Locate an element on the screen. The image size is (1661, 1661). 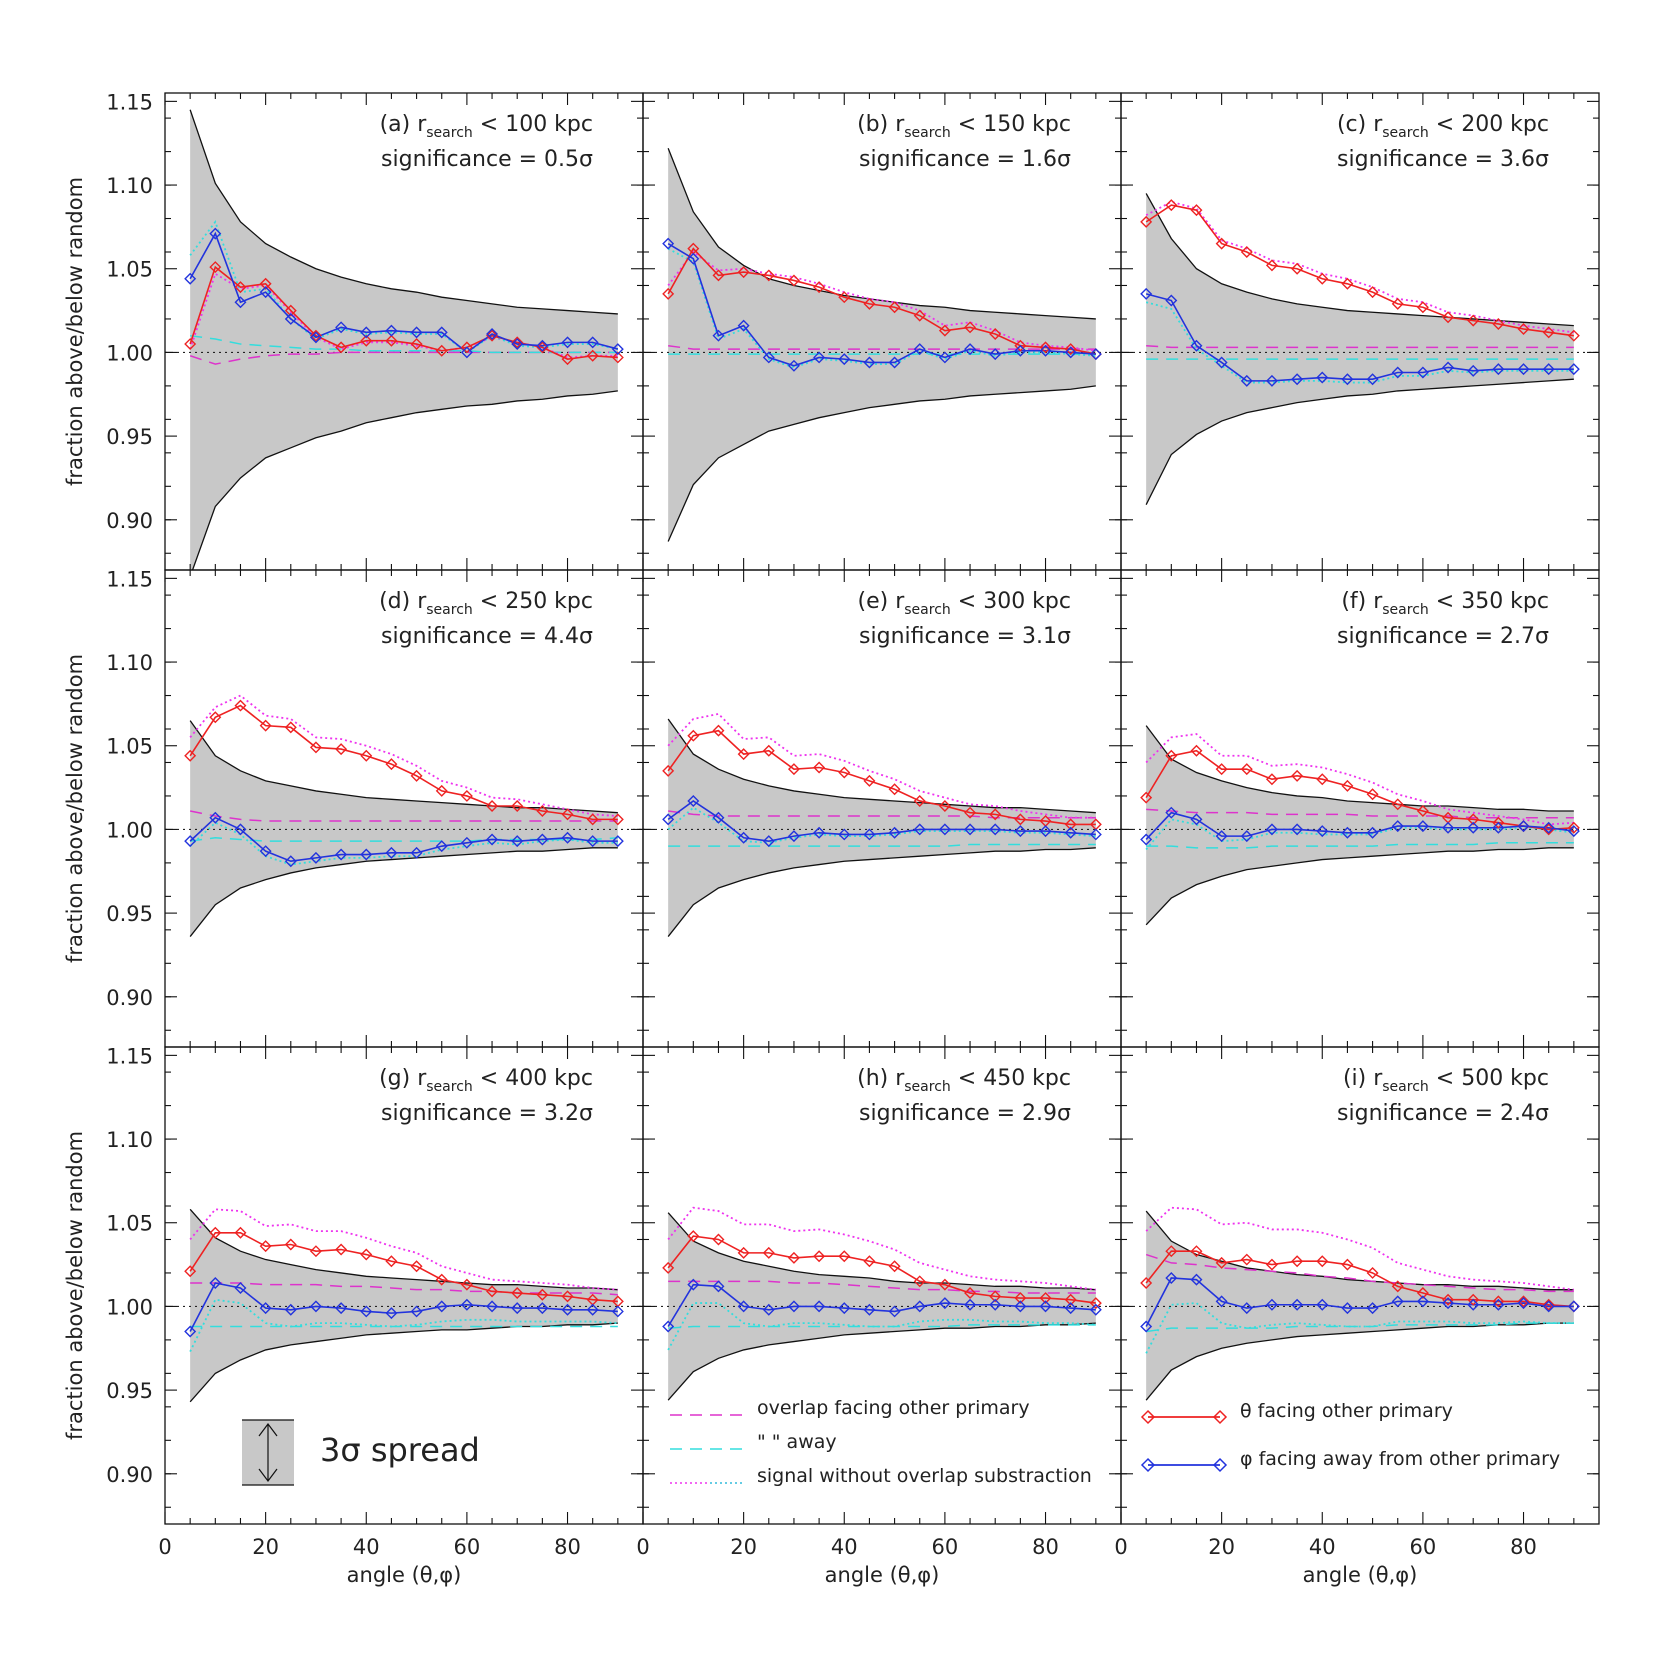
phi-raw-dotted-line is located at coordinates (403, 843).